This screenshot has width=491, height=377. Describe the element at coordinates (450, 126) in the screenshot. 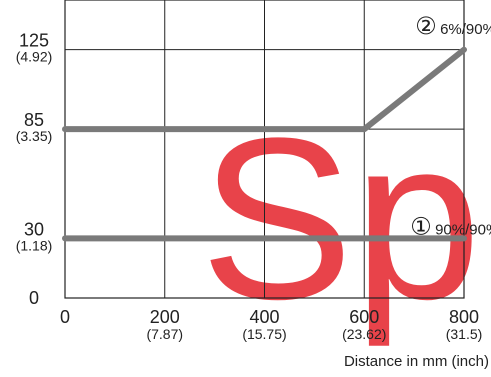

I see `series-annotations: ②6%/90% ①90%/90%` at that location.